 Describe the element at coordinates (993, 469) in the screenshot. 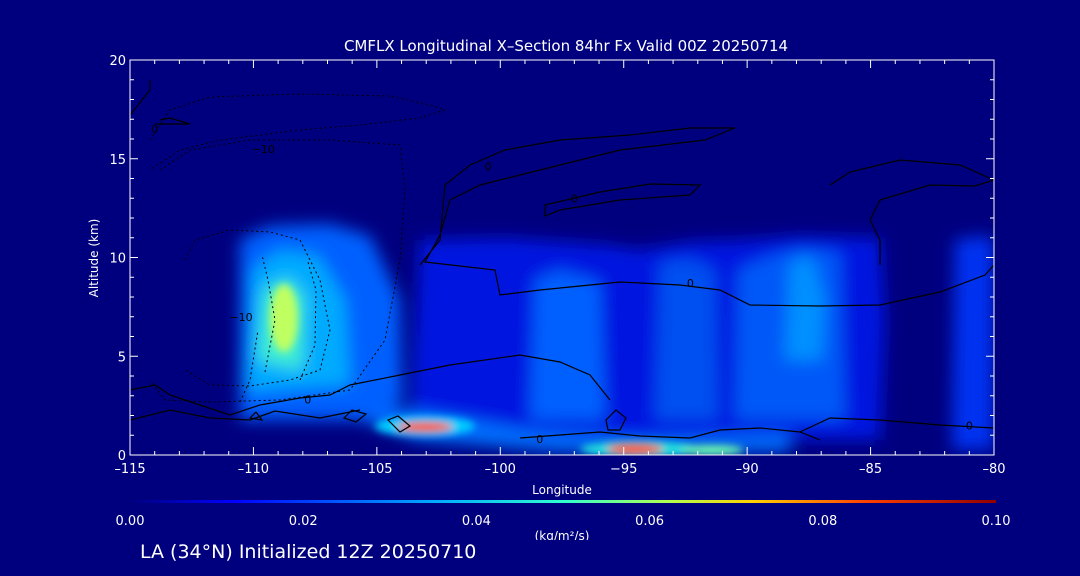

I see `x-tick-label: –80` at that location.